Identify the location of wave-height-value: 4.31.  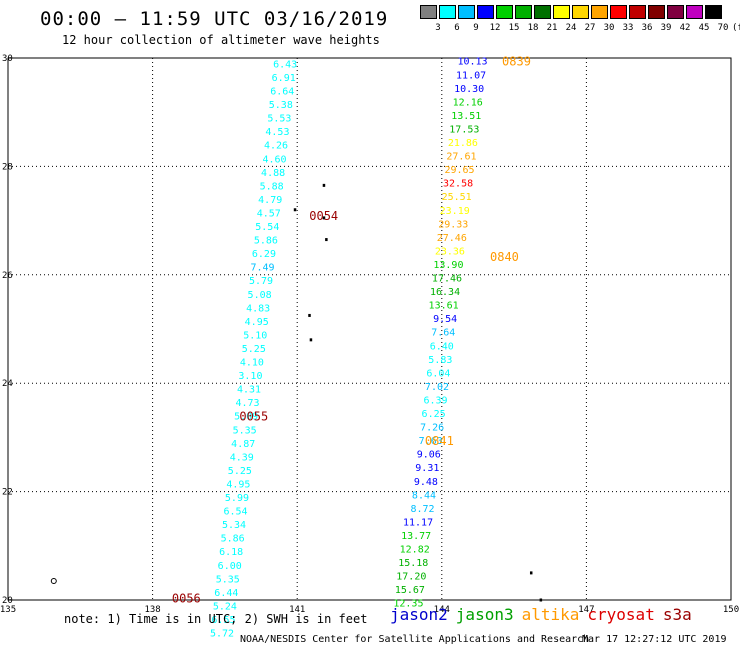
(249, 390).